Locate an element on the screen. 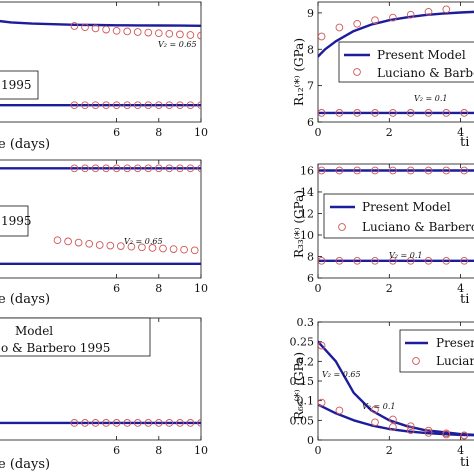  y-tick-label: 0.15 is located at coordinates (302, 381).